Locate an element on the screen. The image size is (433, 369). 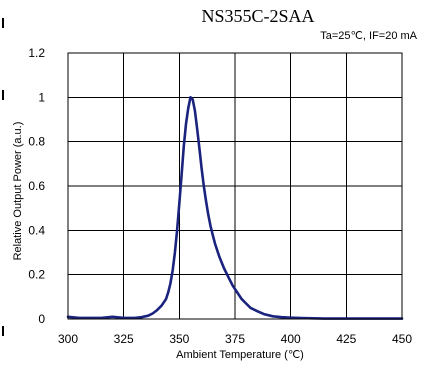
y-tick-label: 1.2 is located at coordinates (36, 53).